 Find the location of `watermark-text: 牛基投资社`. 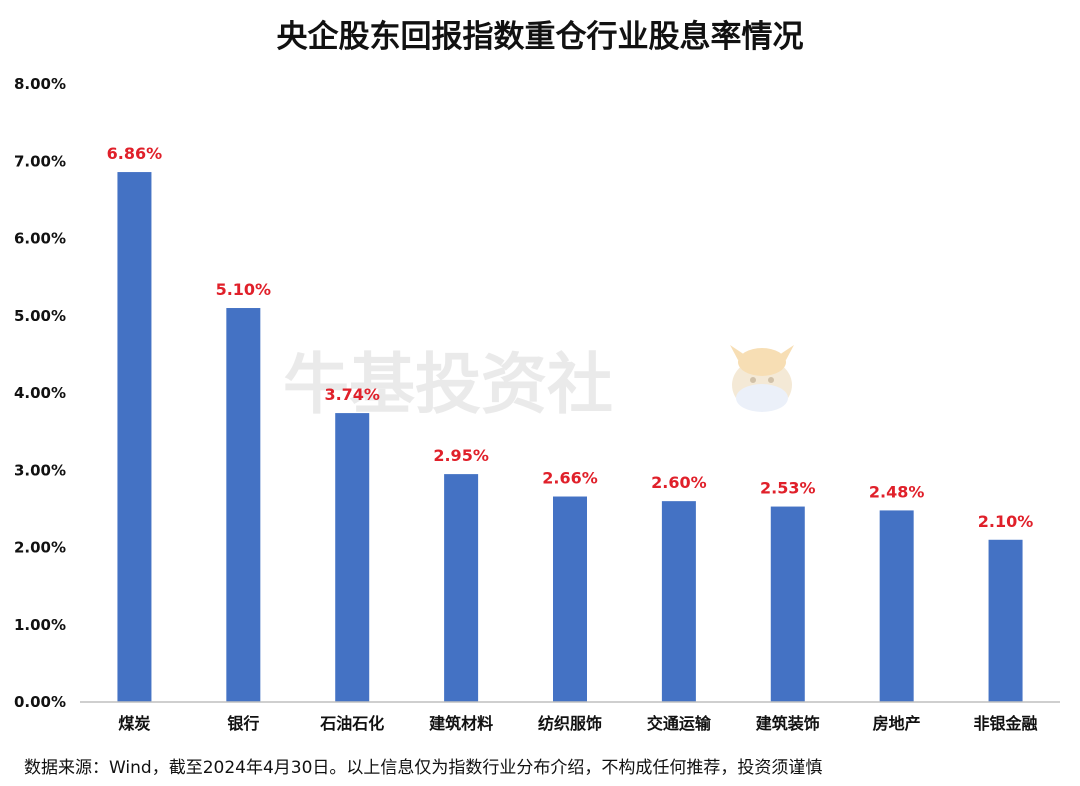

watermark-text: 牛基投资社 is located at coordinates (448, 384).